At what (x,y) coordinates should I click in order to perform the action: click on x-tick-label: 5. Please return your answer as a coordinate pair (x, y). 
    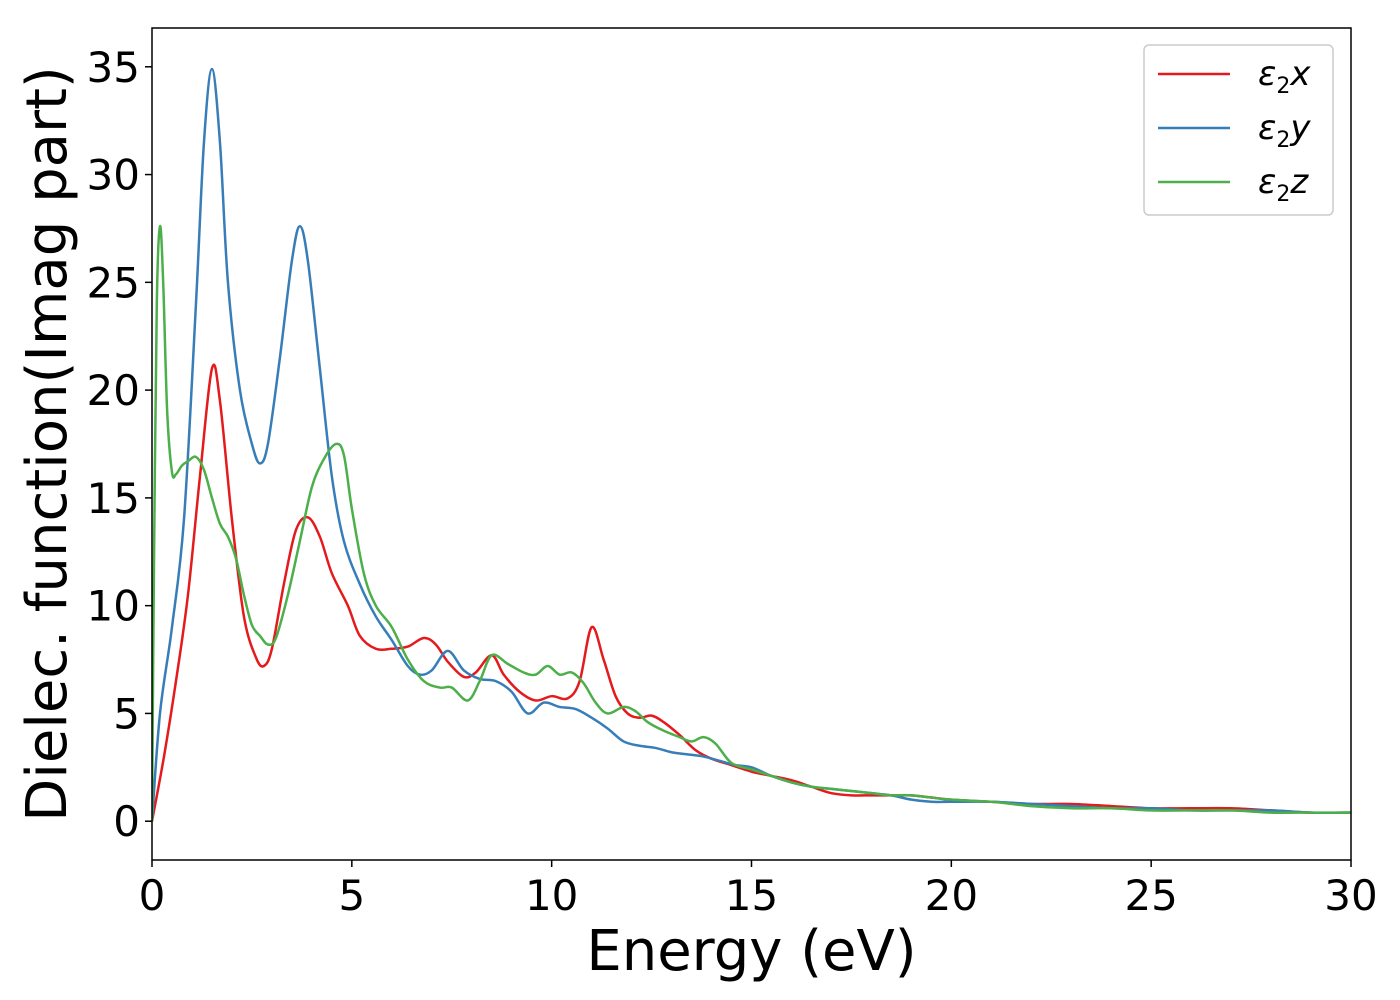
    Looking at the image, I should click on (351, 895).